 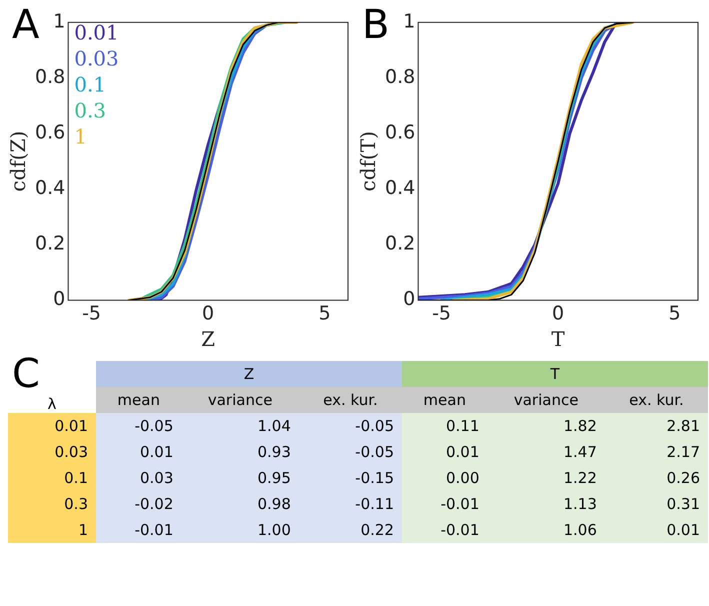 What do you see at coordinates (52, 426) in the screenshot?
I see `row-header-cell: 0.01` at bounding box center [52, 426].